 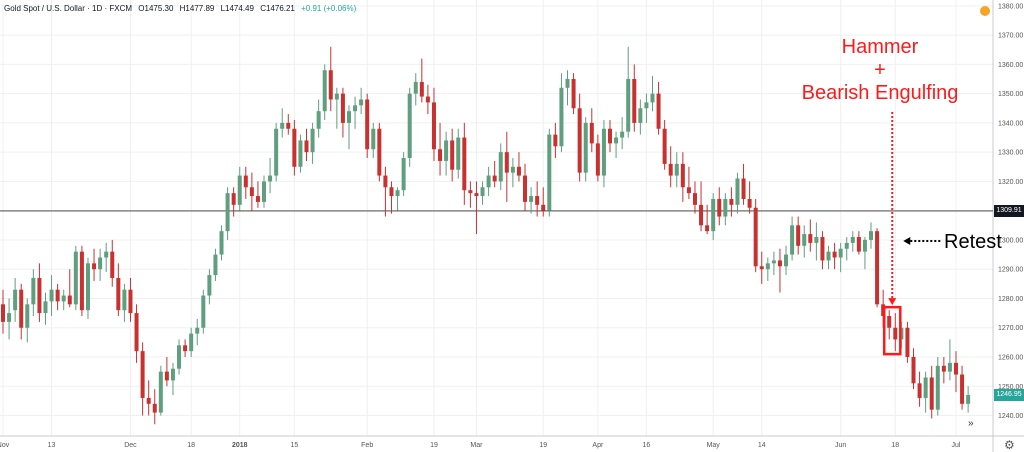 What do you see at coordinates (130, 445) in the screenshot?
I see `x-tick-label: Dec` at bounding box center [130, 445].